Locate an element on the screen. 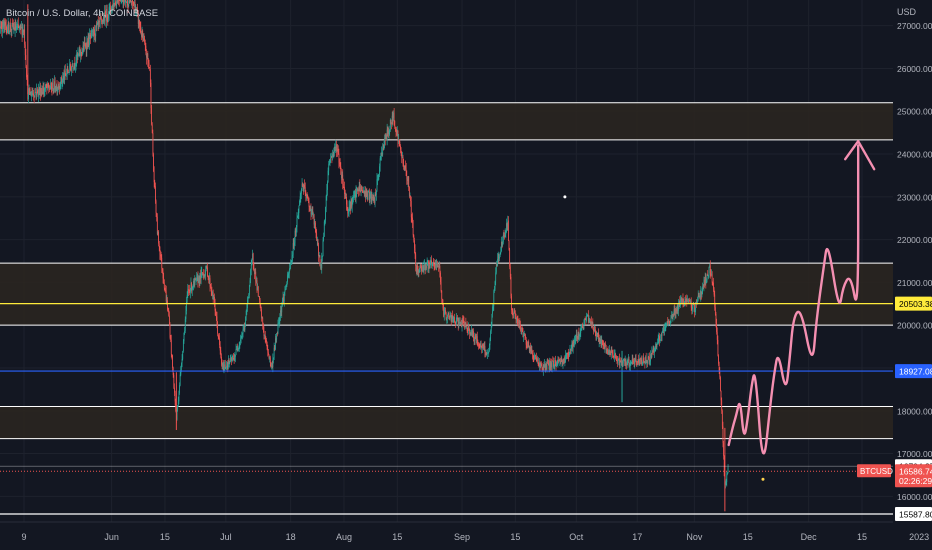 The width and height of the screenshot is (932, 550). time-axis: 9 Jun 15 Jul 18 Aug 15 Sep 15 Oct 17 Nov 15 Dec 15 2023 is located at coordinates (475, 537).